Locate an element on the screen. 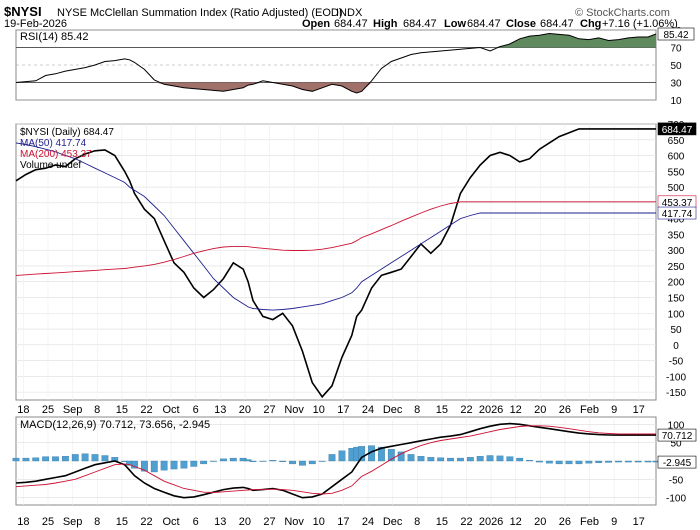 The height and width of the screenshot is (530, 700). date-tick-label-bottom: Oct is located at coordinates (171, 522).